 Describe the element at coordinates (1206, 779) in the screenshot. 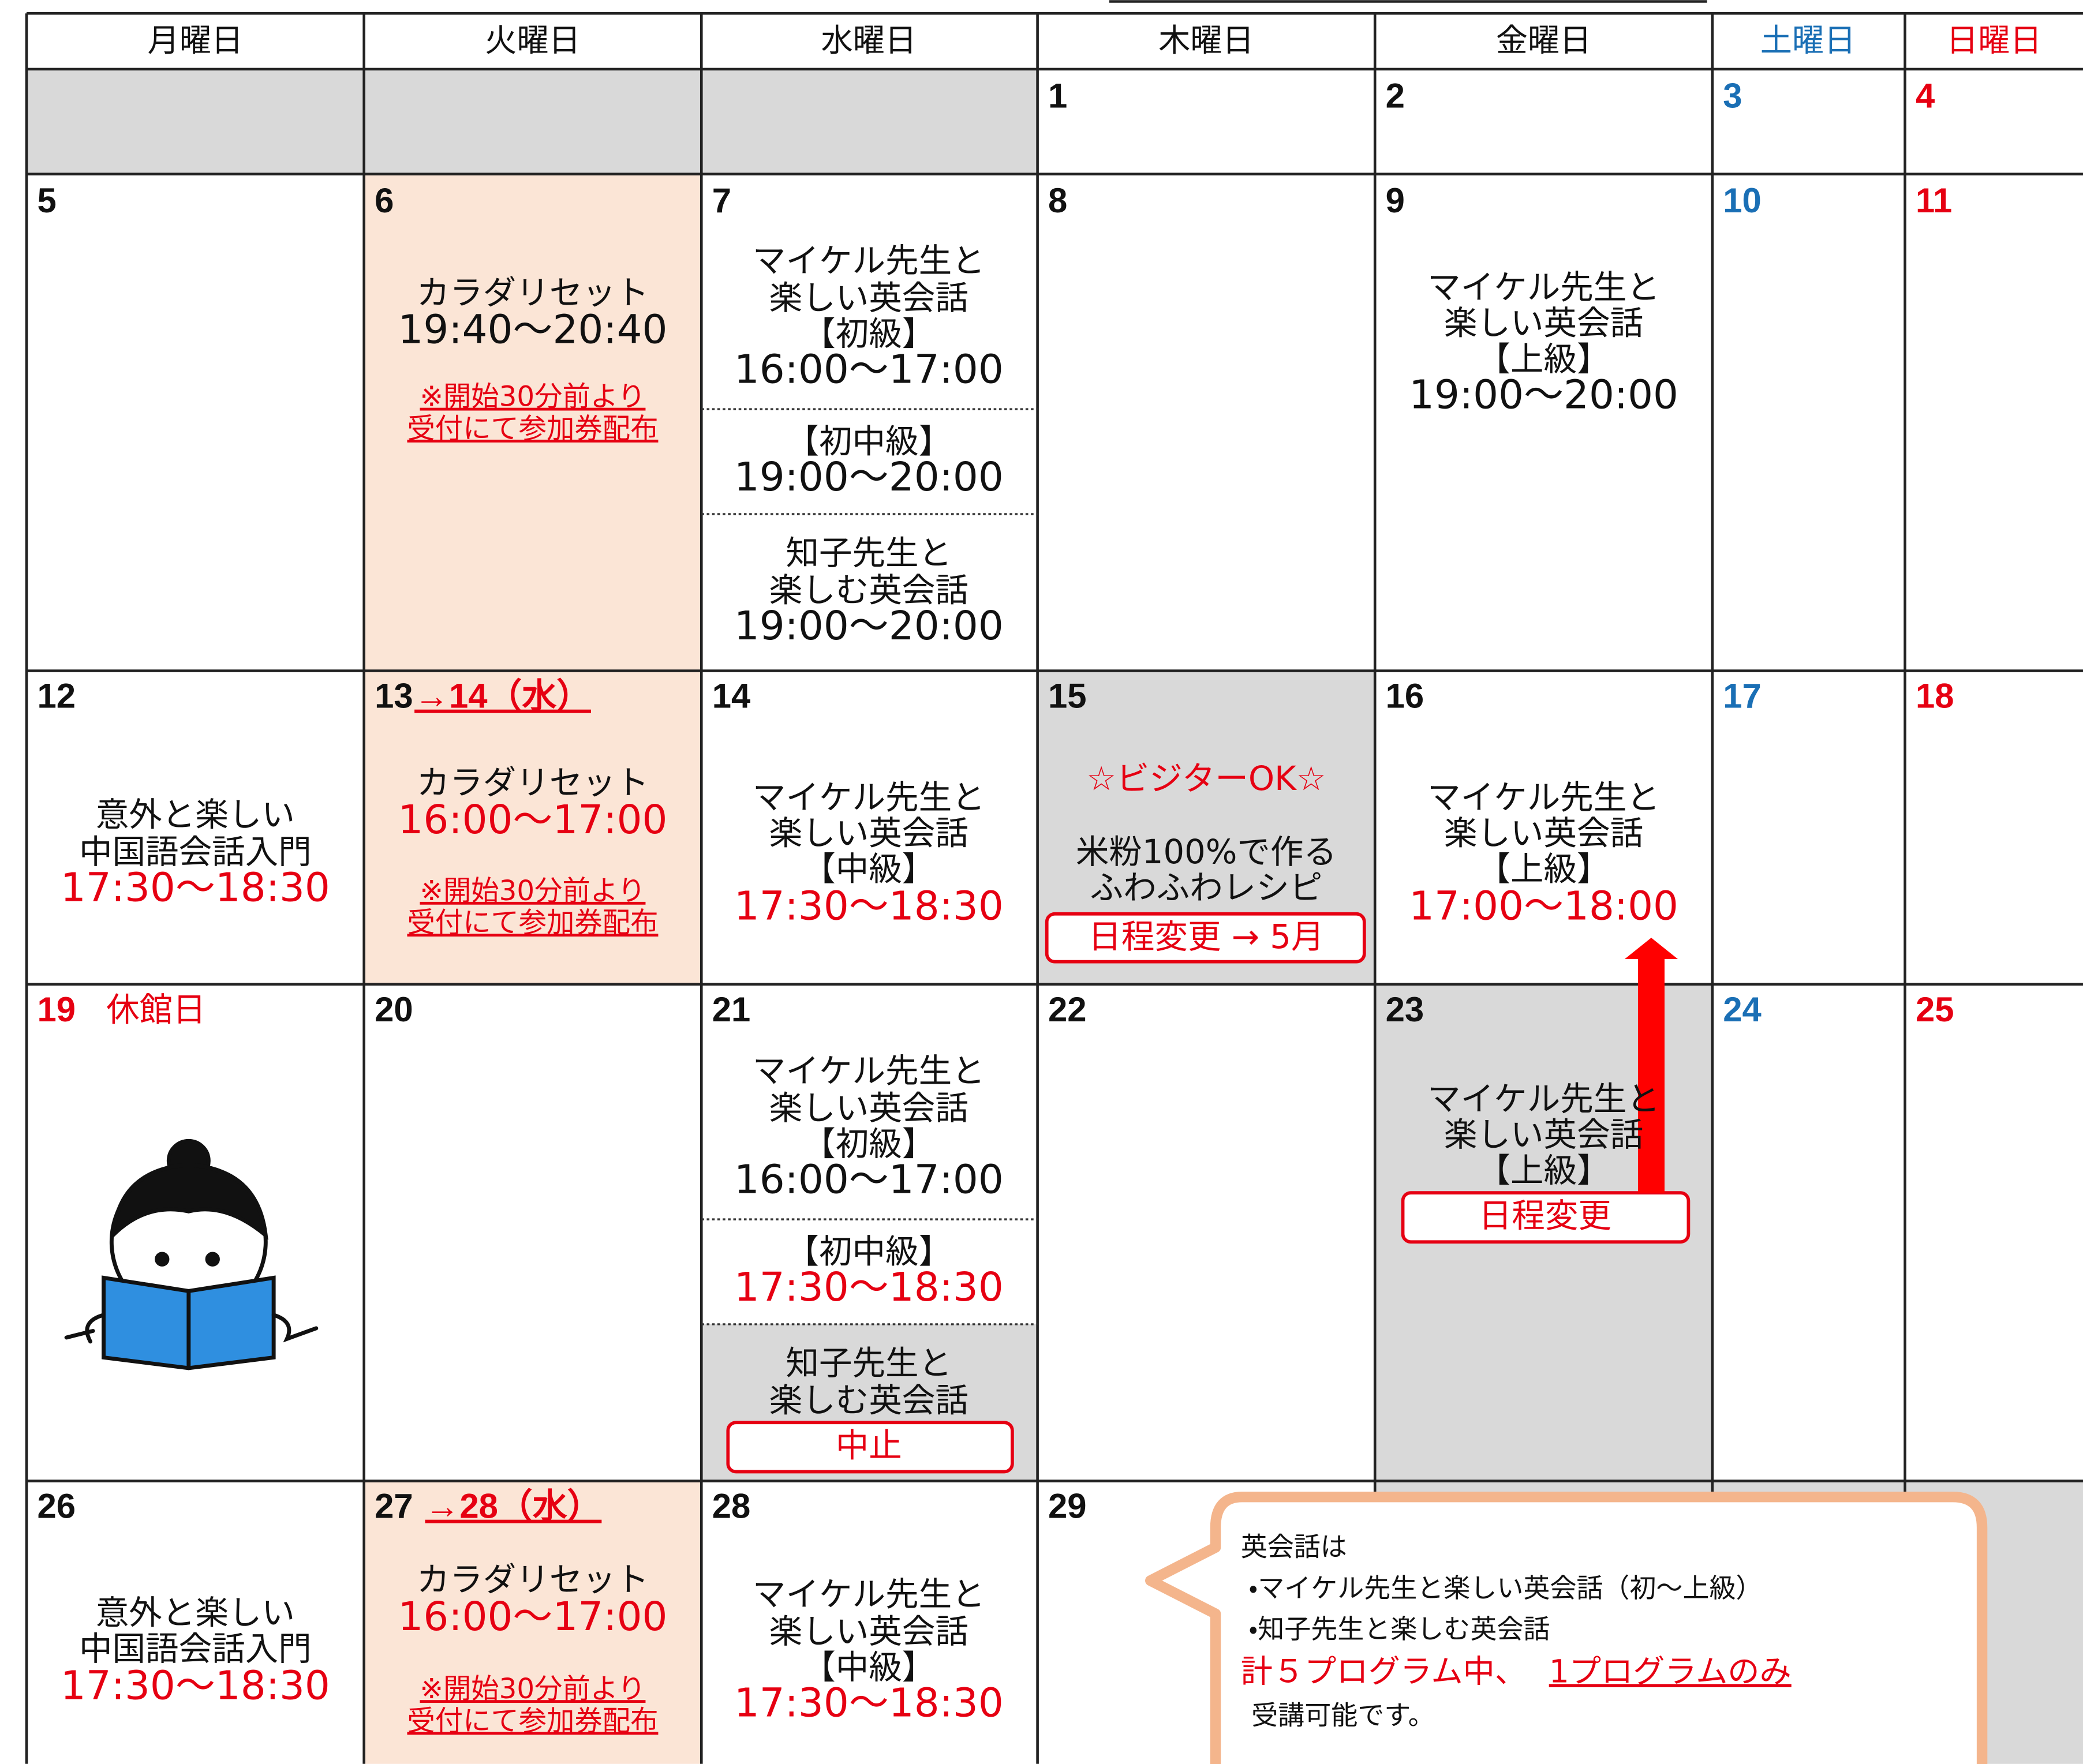

I see `label: ☆ビジターOK☆` at that location.